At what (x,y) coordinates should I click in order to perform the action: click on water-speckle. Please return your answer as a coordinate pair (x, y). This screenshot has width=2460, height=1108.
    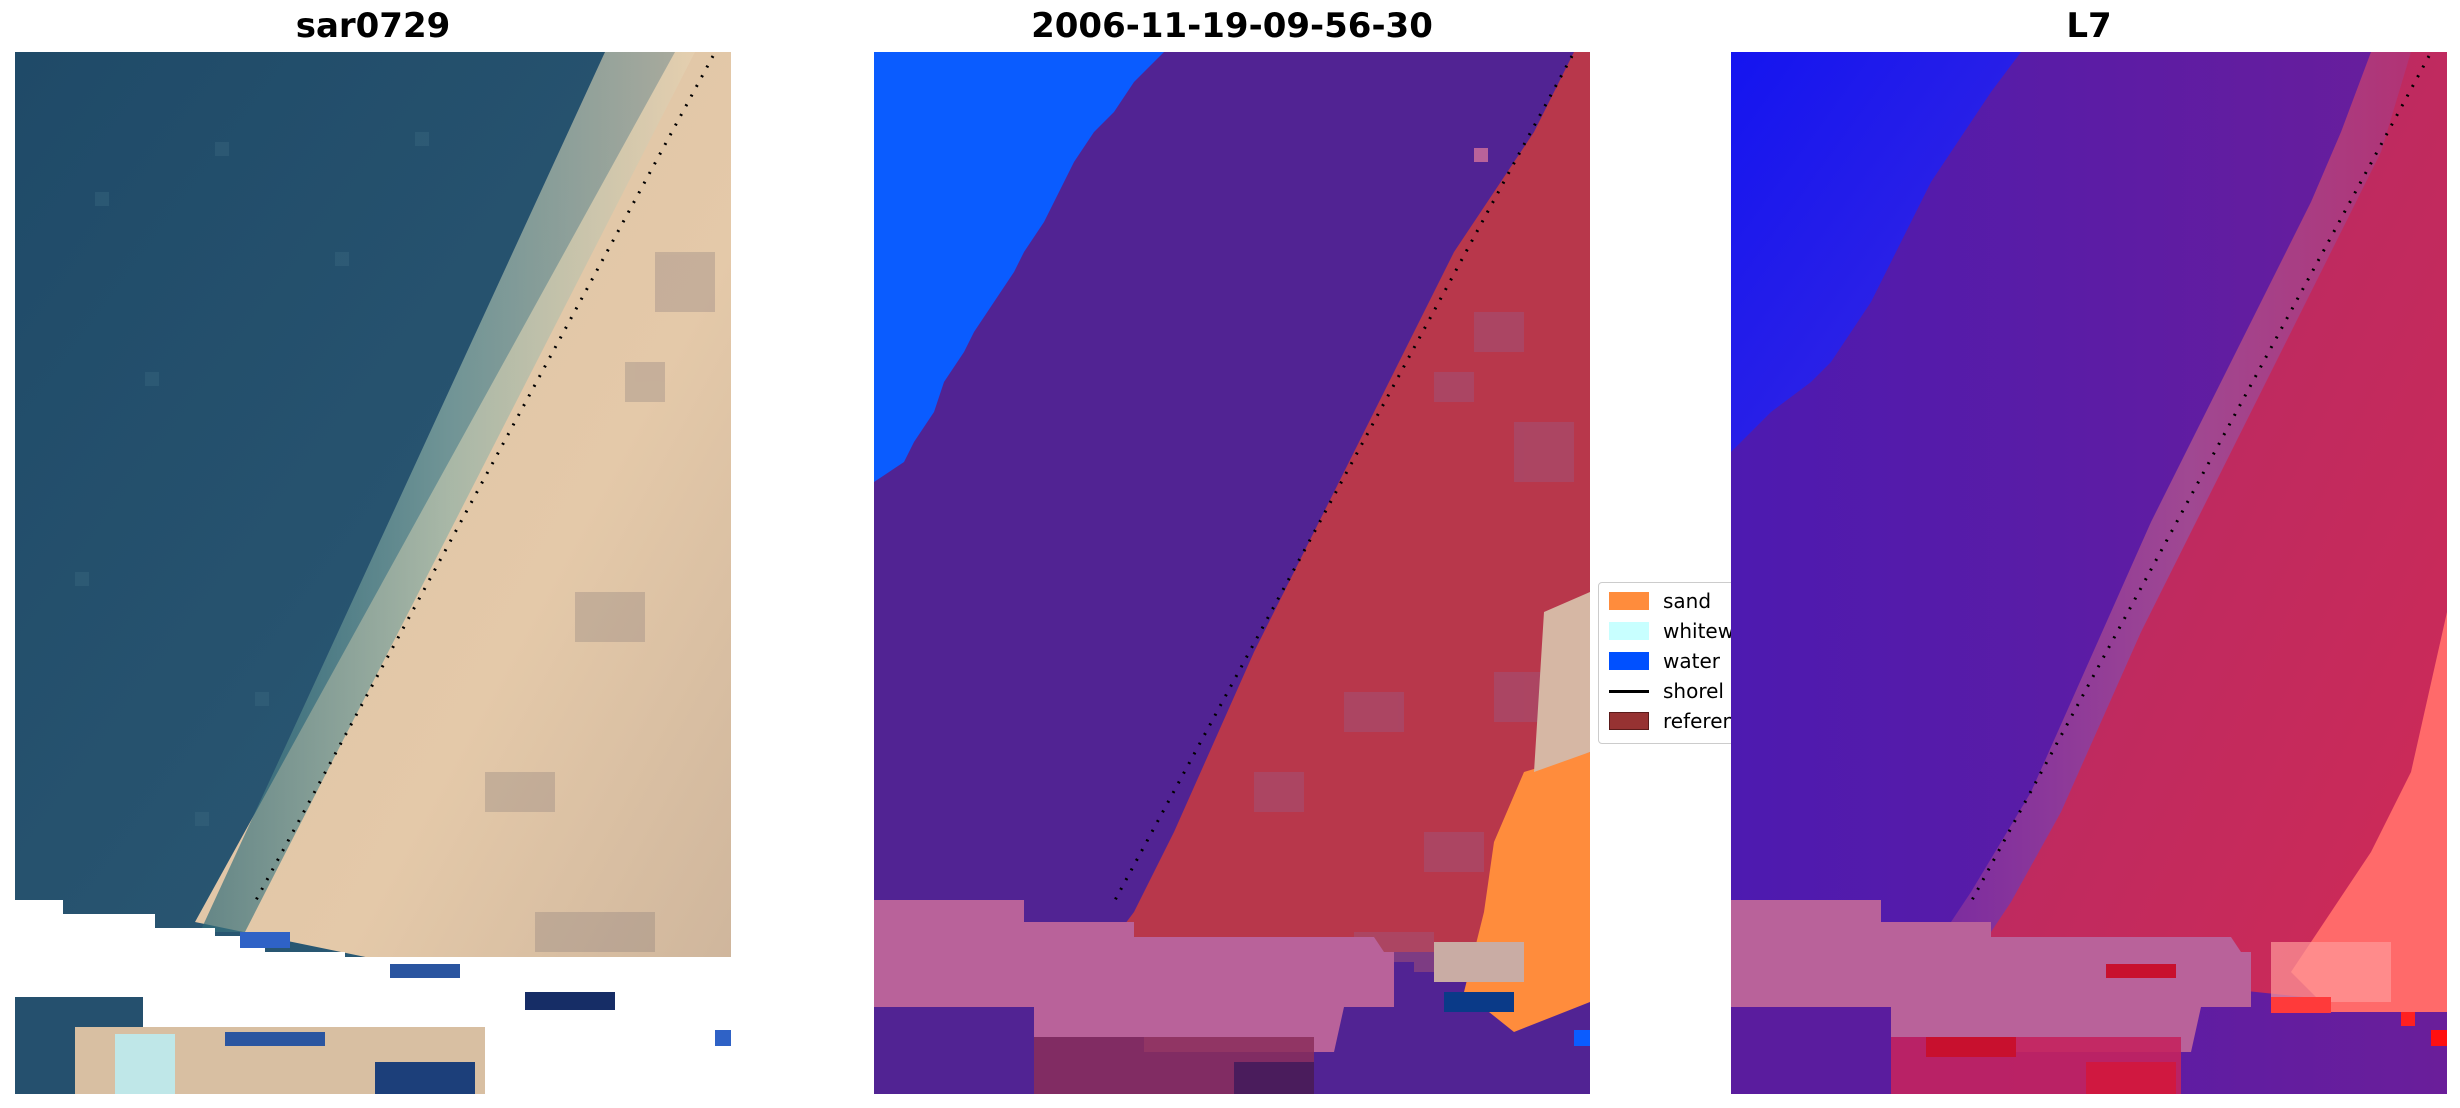
    Looking at the image, I should click on (252, 479).